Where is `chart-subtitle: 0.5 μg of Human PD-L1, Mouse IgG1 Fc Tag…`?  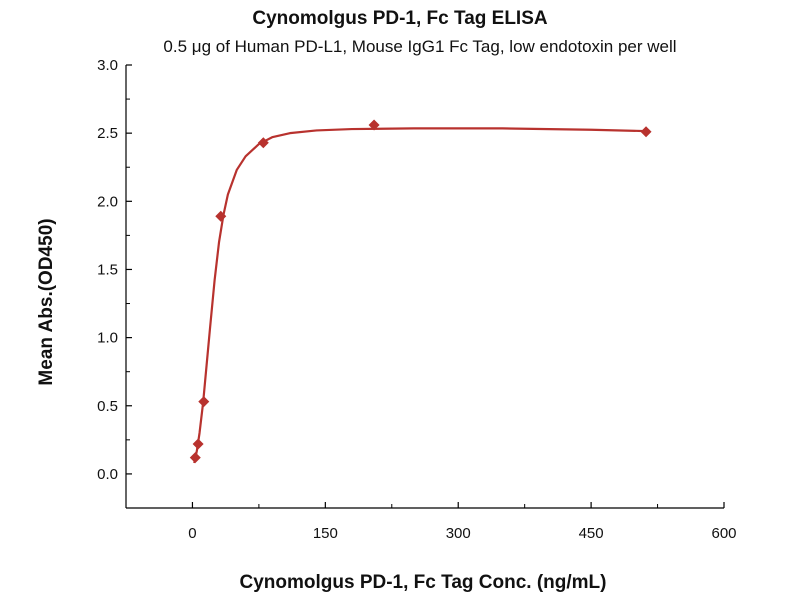 chart-subtitle: 0.5 μg of Human PD-L1, Mouse IgG1 Fc Tag… is located at coordinates (419, 46).